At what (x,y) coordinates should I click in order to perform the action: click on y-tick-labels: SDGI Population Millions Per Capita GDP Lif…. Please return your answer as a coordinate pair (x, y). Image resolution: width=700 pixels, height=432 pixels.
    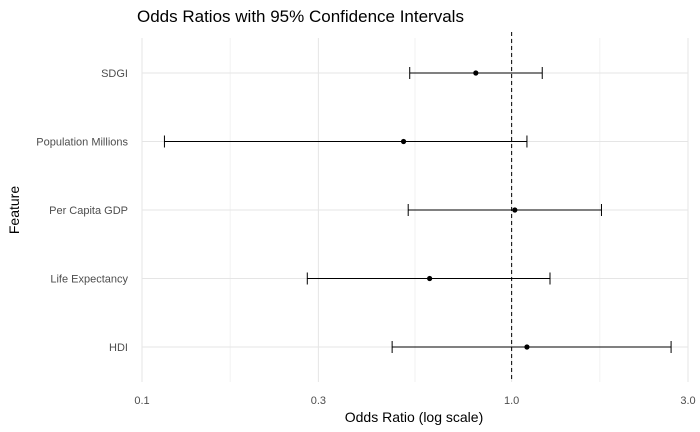
    Looking at the image, I should click on (82, 211).